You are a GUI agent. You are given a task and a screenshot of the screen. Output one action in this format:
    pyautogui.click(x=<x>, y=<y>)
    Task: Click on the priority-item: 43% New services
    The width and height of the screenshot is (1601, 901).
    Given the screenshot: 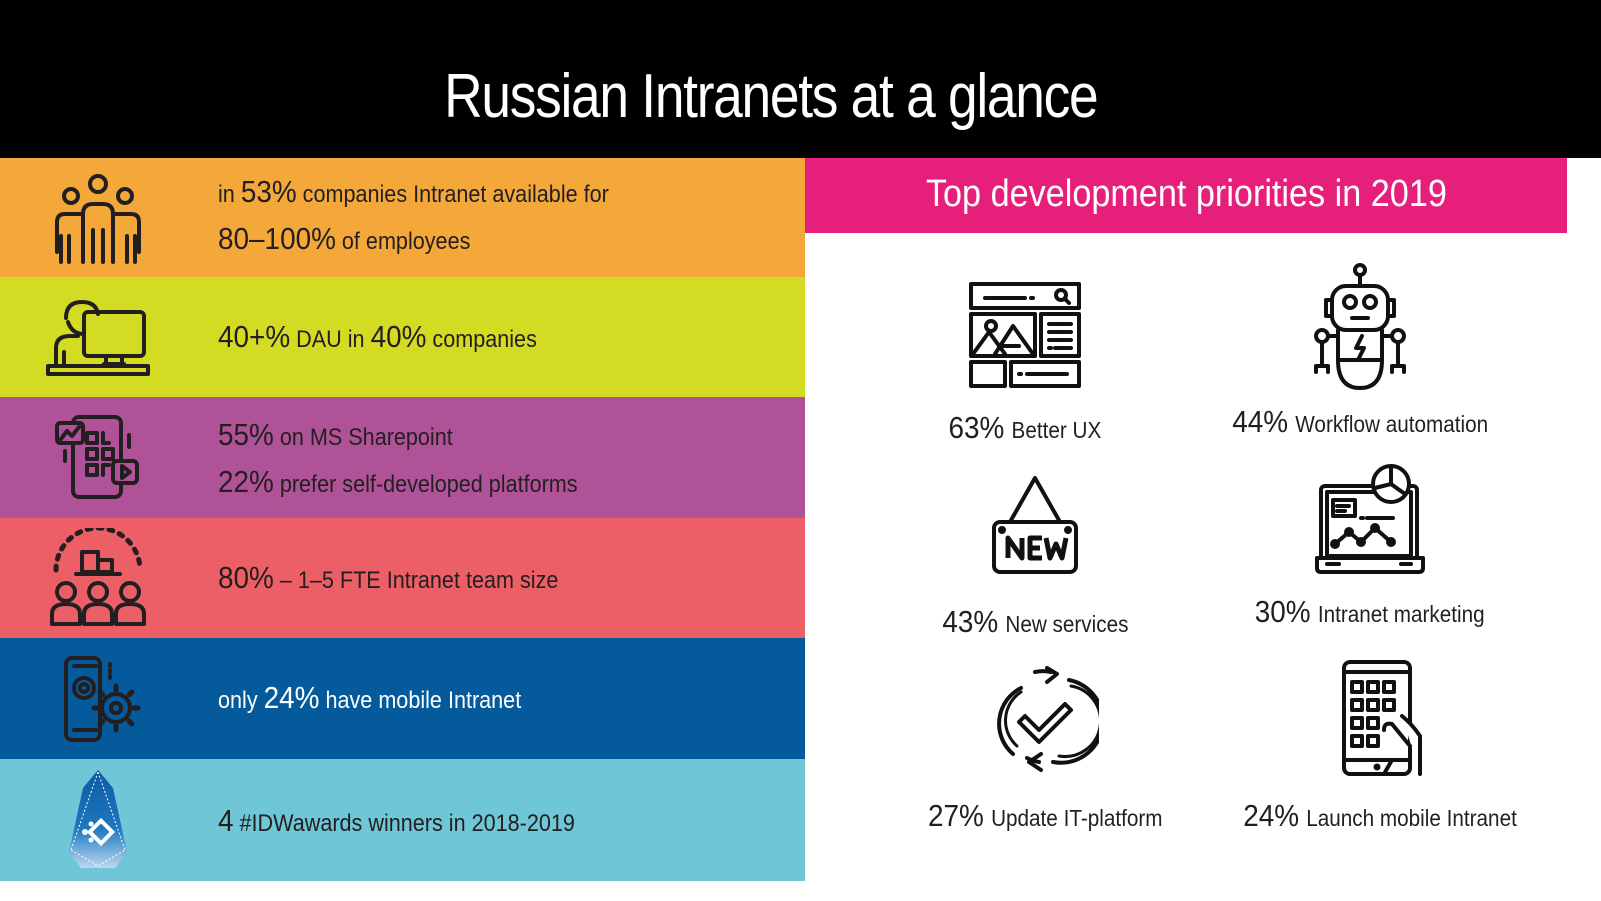 What is the action you would take?
    pyautogui.click(x=1035, y=558)
    